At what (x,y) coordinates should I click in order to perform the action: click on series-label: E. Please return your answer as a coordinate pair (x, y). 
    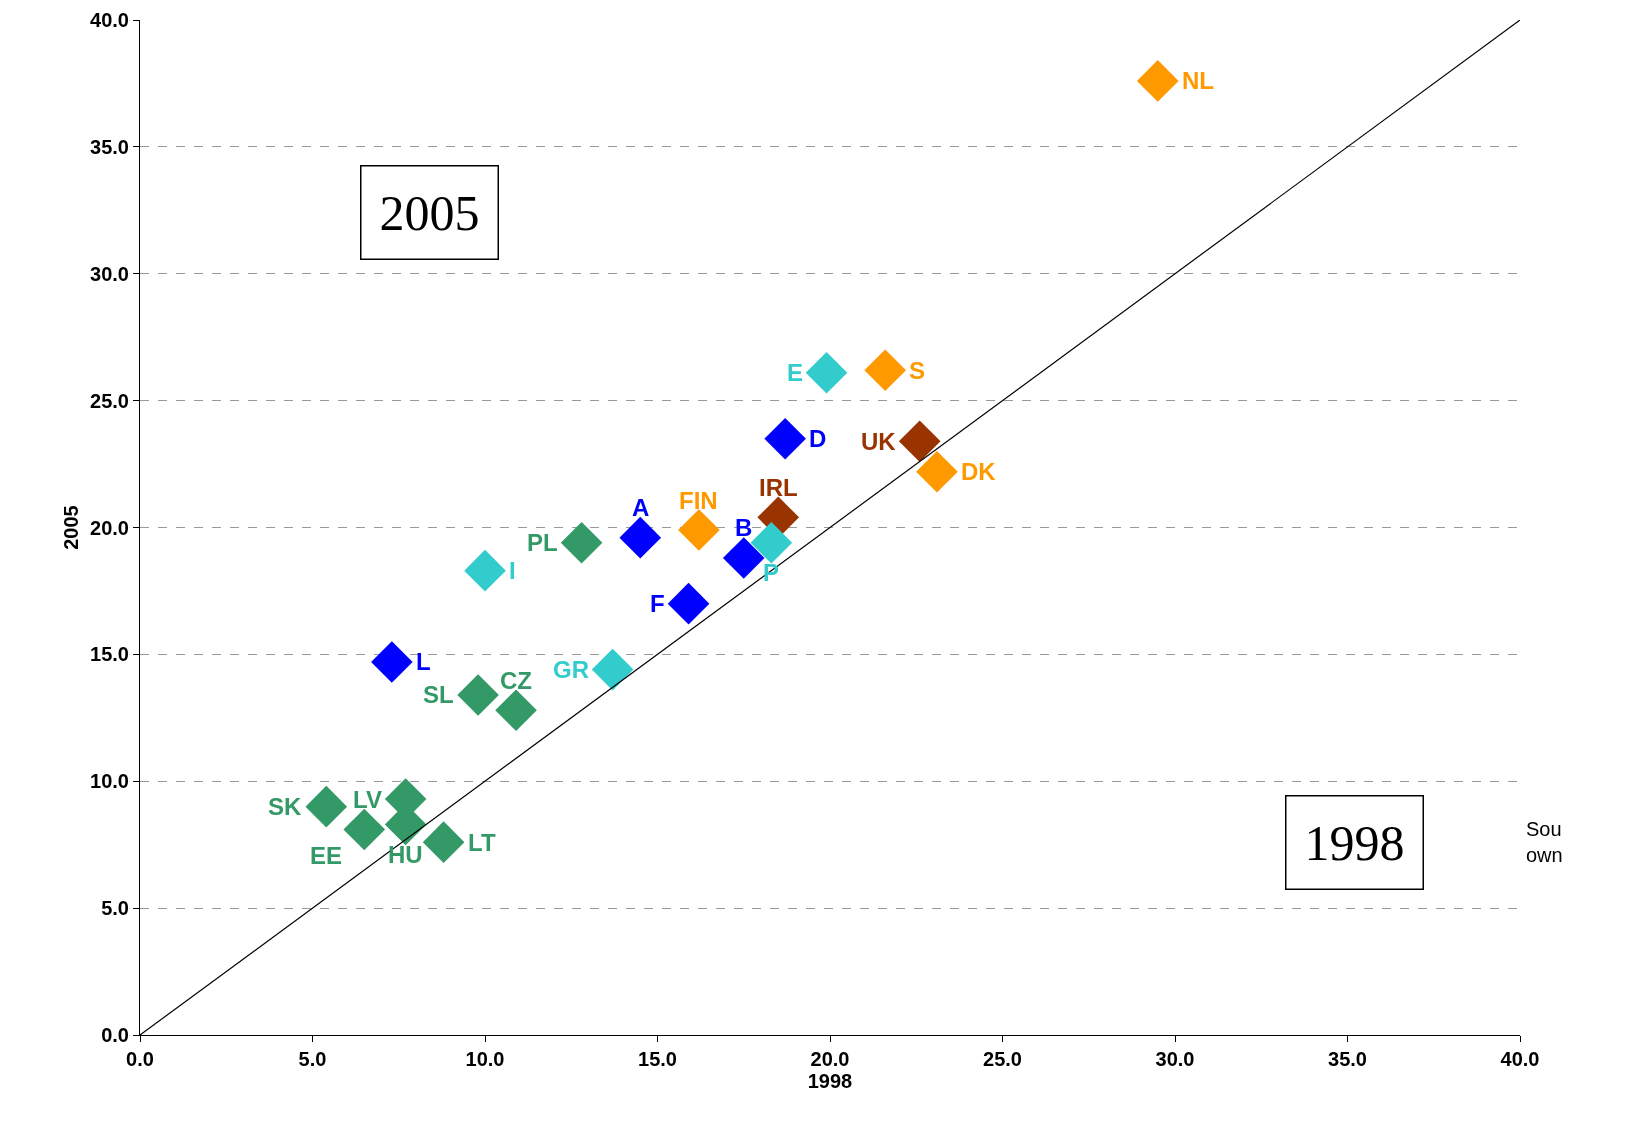
    Looking at the image, I should click on (795, 372).